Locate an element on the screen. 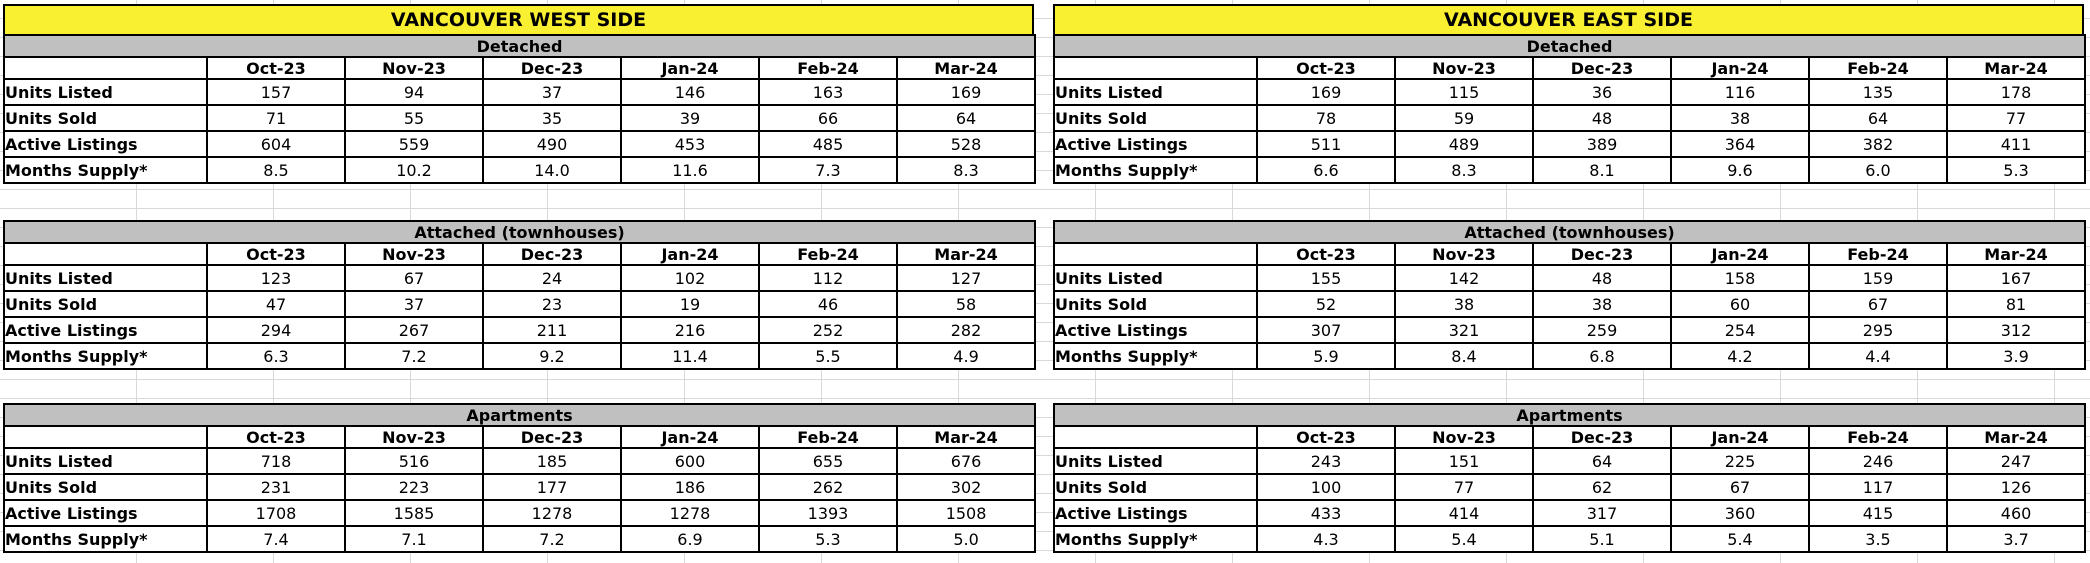 Image resolution: width=2090 pixels, height=563 pixels. value-cell: 312 is located at coordinates (2016, 330).